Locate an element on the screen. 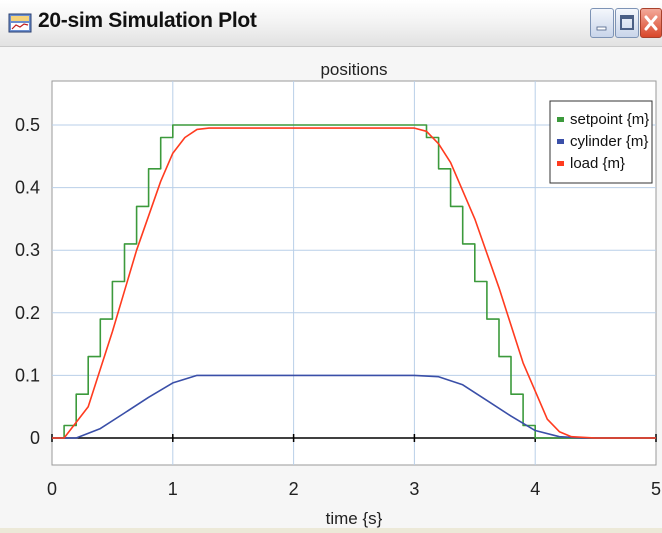 This screenshot has width=662, height=533. close-icon is located at coordinates (651, 23).